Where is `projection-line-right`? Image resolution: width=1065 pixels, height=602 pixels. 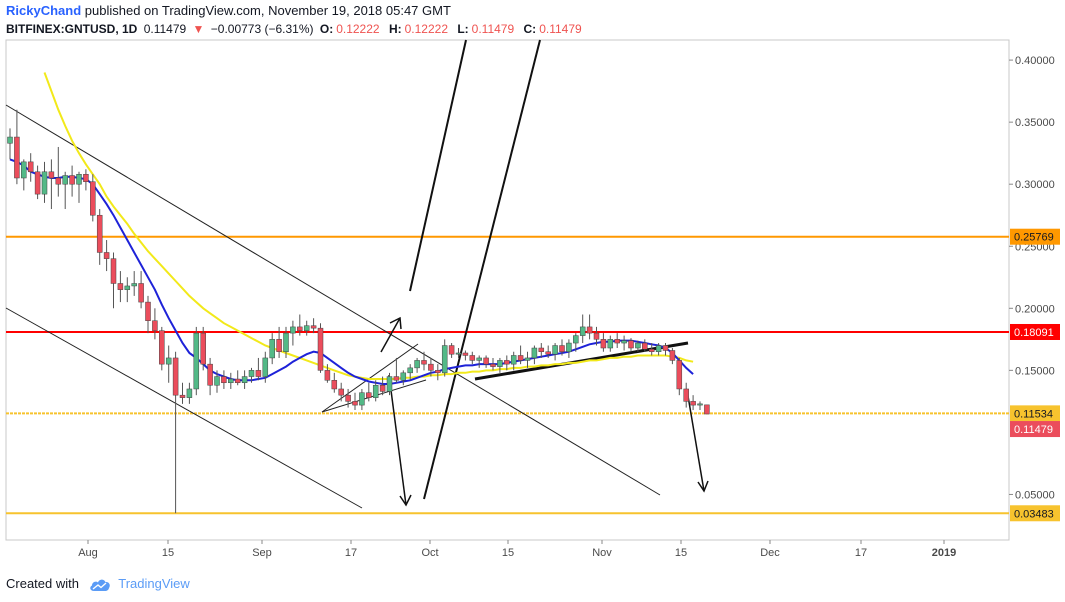
projection-line-right is located at coordinates (482, 269).